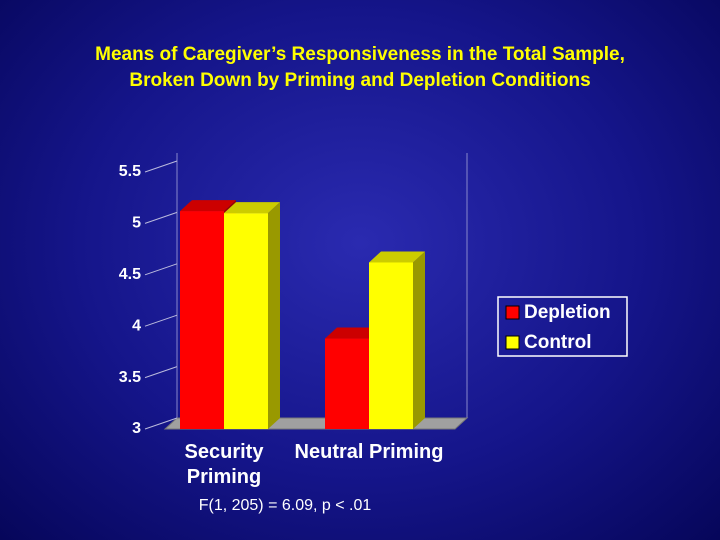 Image resolution: width=720 pixels, height=540 pixels. What do you see at coordinates (130, 171) in the screenshot?
I see `y-tick-label: 5.5` at bounding box center [130, 171].